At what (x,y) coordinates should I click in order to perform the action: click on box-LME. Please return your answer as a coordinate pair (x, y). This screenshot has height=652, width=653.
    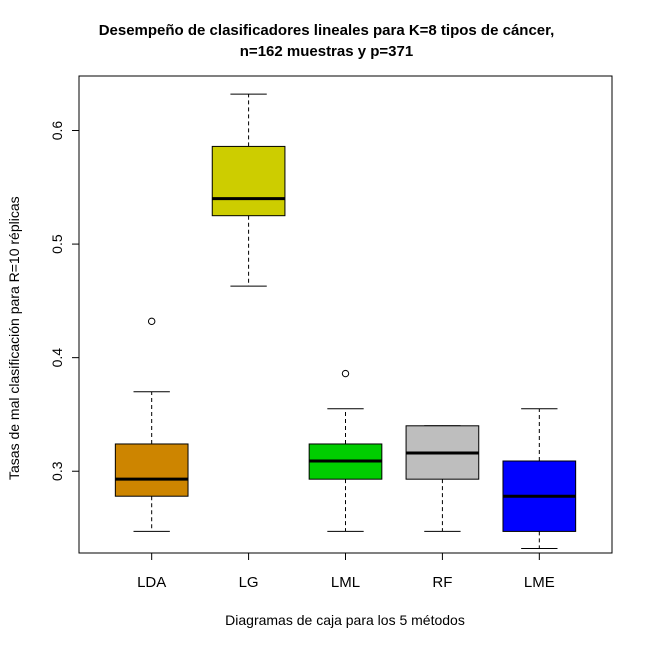
    Looking at the image, I should click on (539, 478).